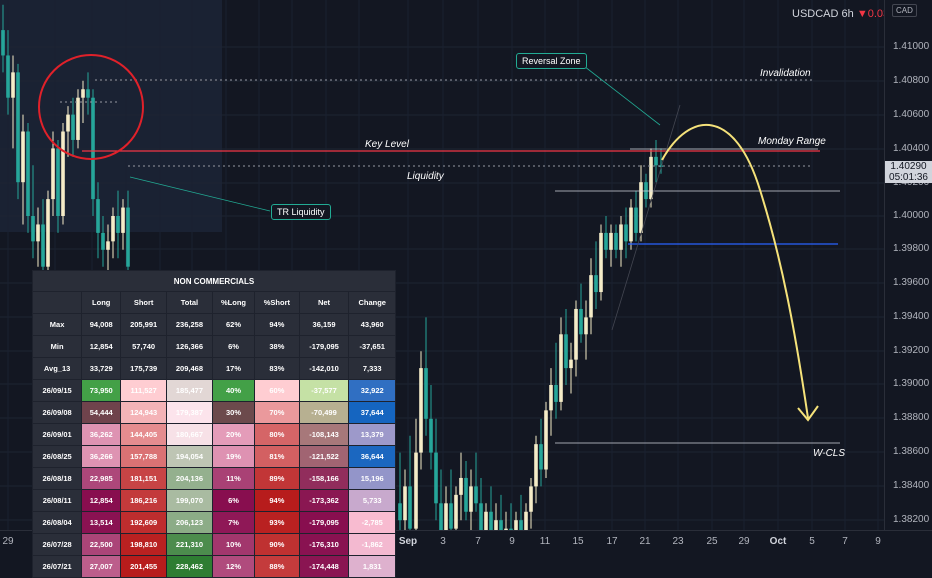 The image size is (932, 578). What do you see at coordinates (911, 519) in the screenshot?
I see `price-tick: 1.38200` at bounding box center [911, 519].